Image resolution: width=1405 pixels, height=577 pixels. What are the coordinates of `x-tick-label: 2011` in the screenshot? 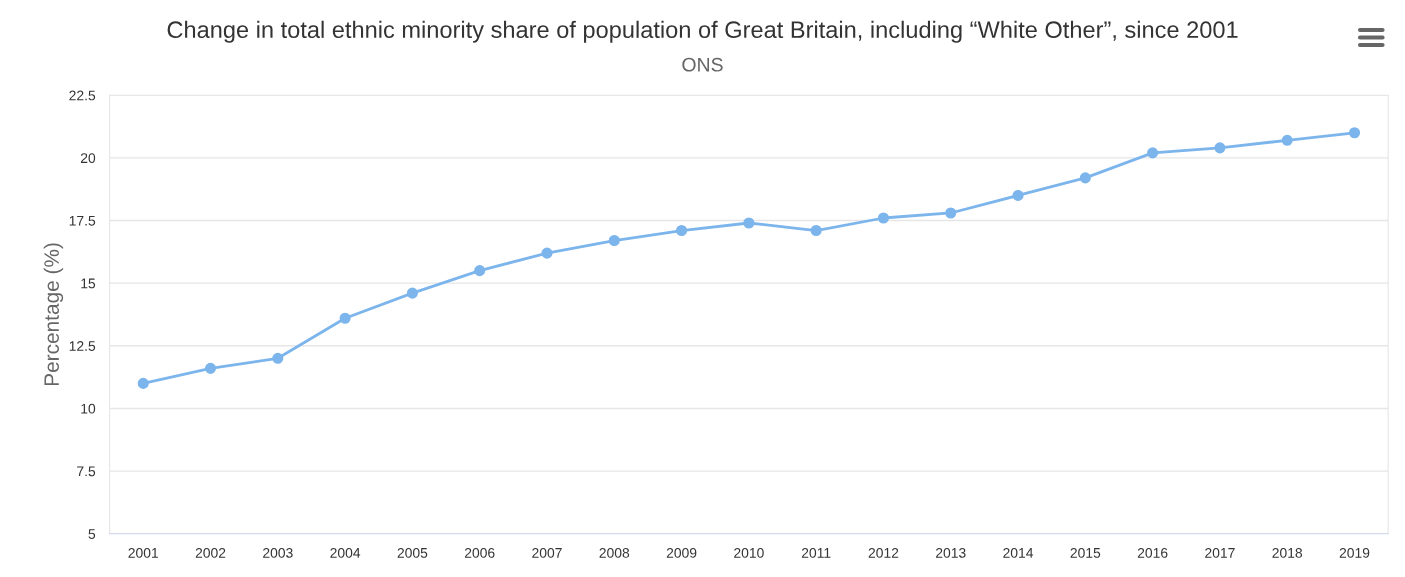 It's located at (816, 552).